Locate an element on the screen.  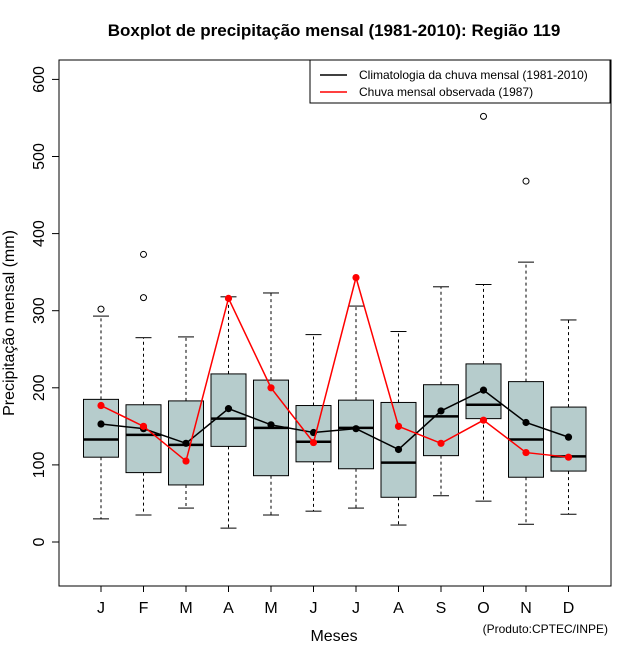
x-tick-label: F is located at coordinates (144, 608).